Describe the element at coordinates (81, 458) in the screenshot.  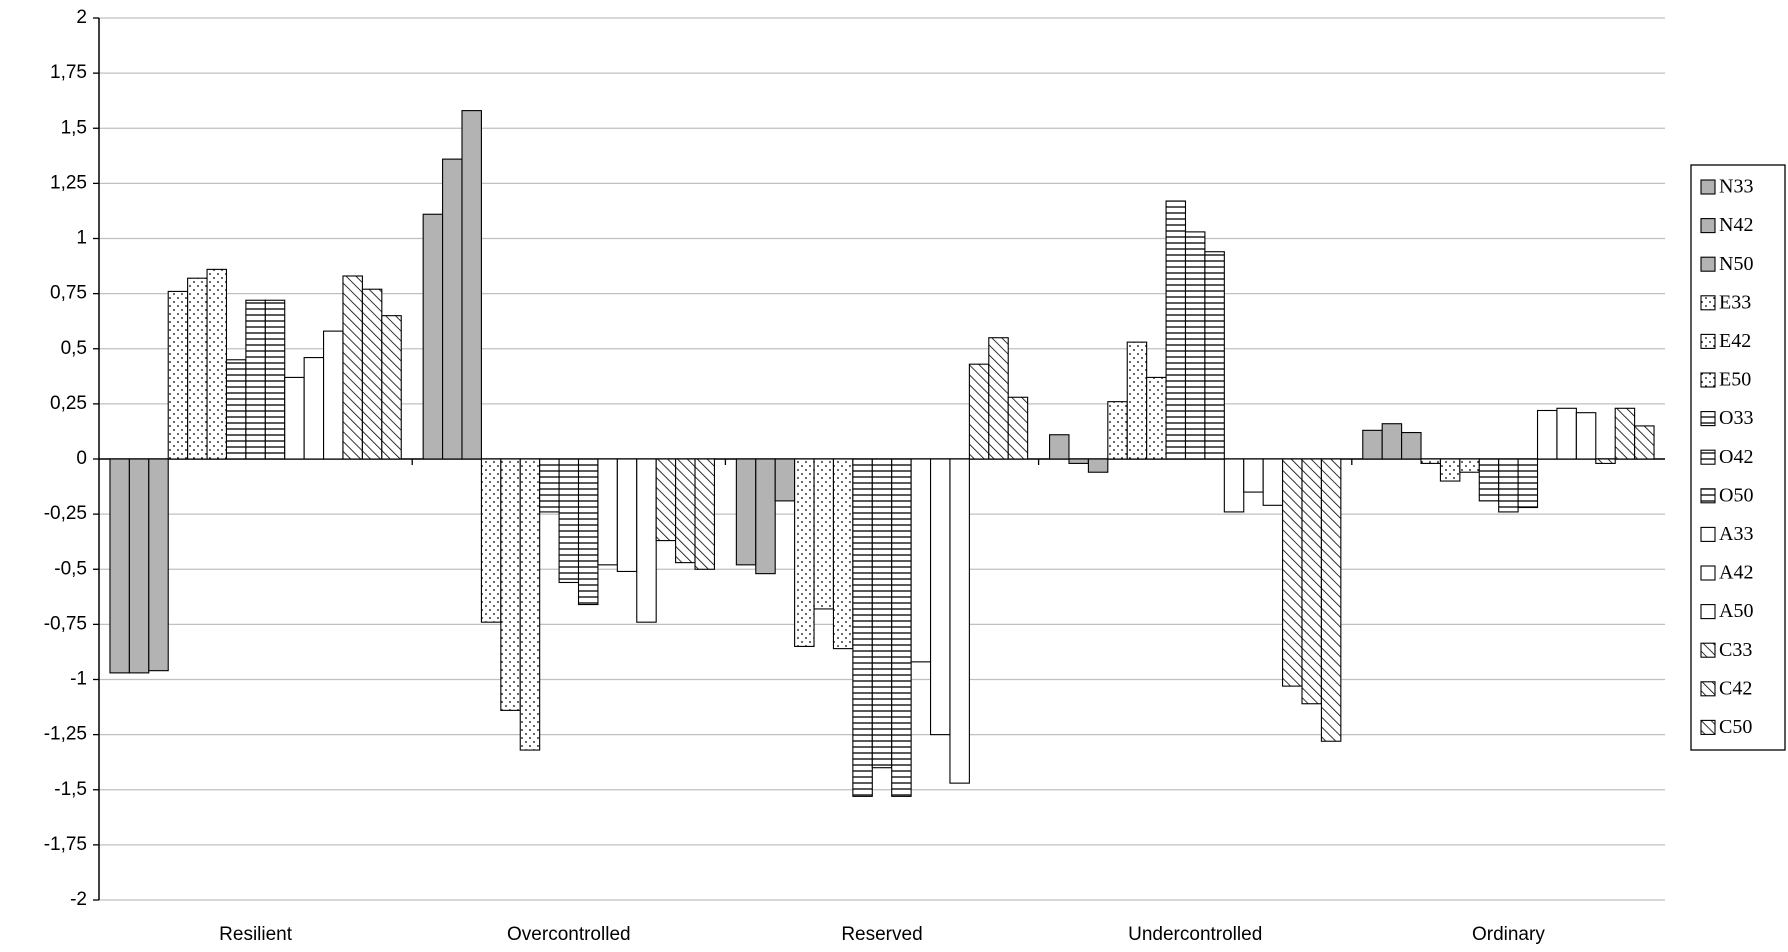
I see `y-tick-label: 0` at that location.